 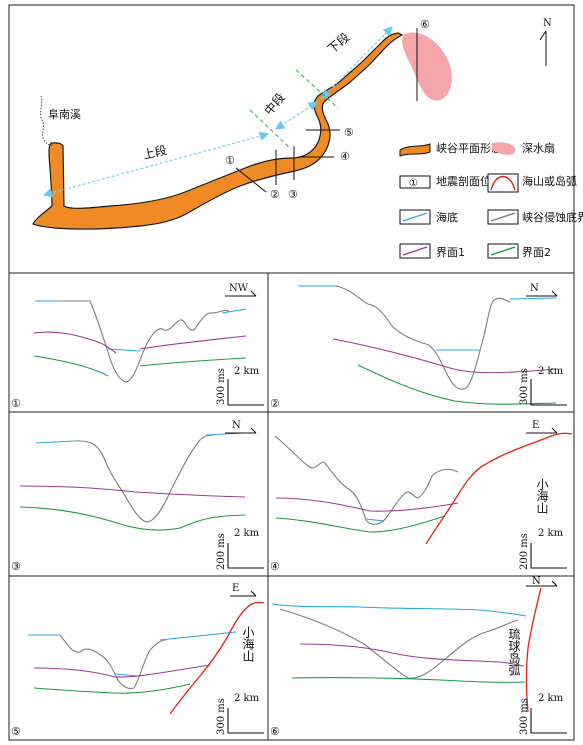 I want to click on legend-canyon: 峡谷平面形态, so click(x=450, y=149).